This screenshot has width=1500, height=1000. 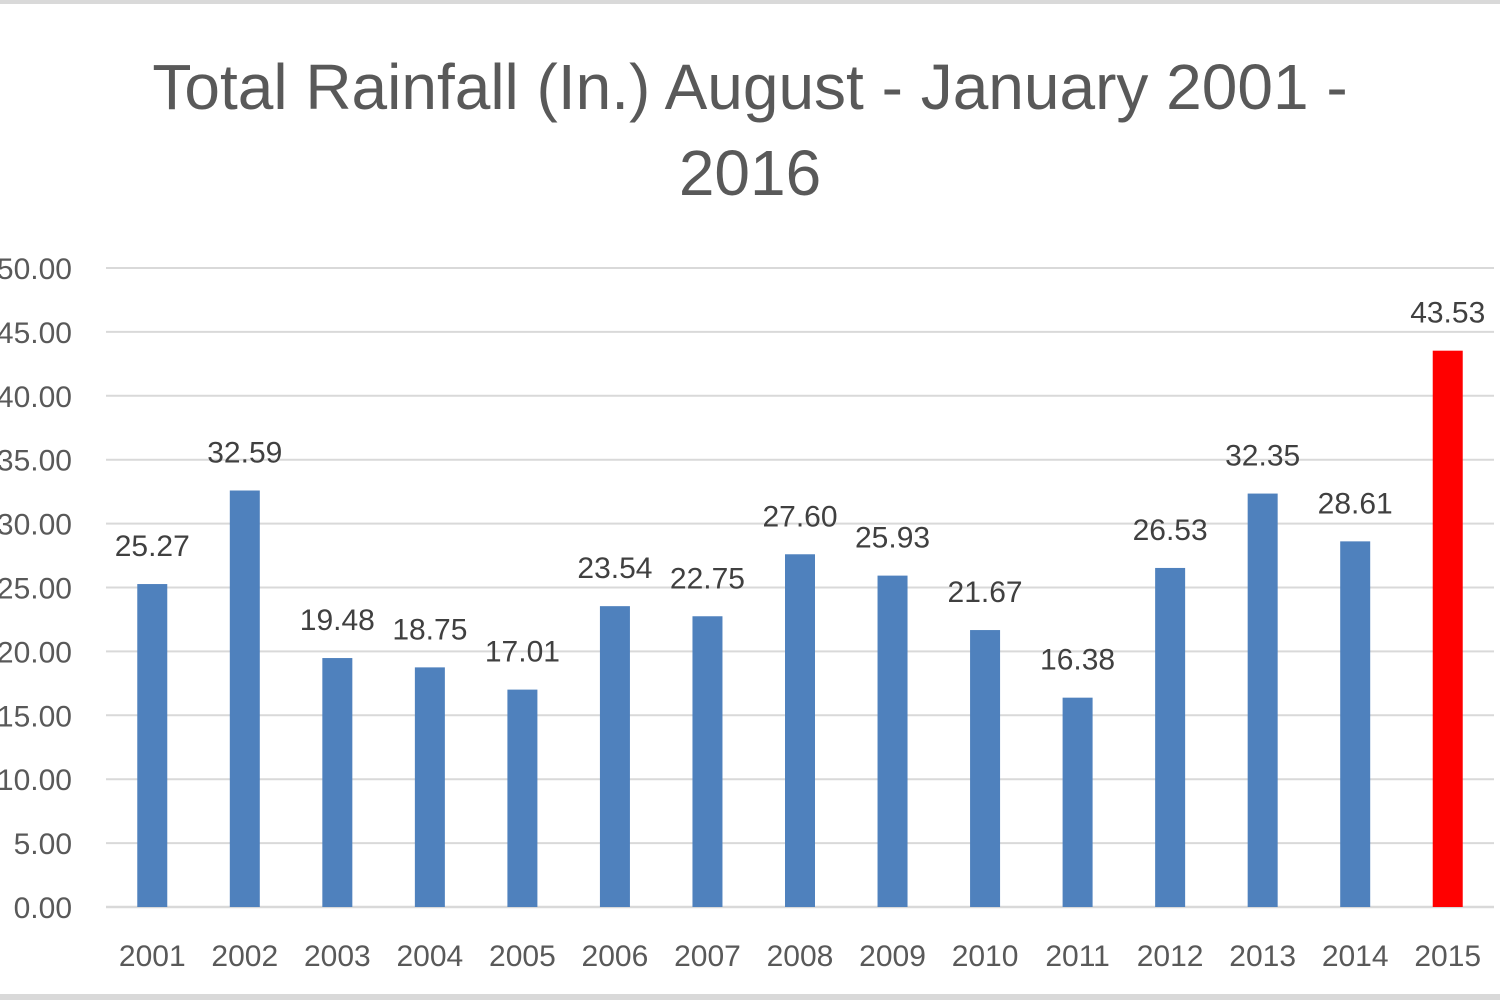 What do you see at coordinates (1355, 503) in the screenshot?
I see `data-label: 28.61` at bounding box center [1355, 503].